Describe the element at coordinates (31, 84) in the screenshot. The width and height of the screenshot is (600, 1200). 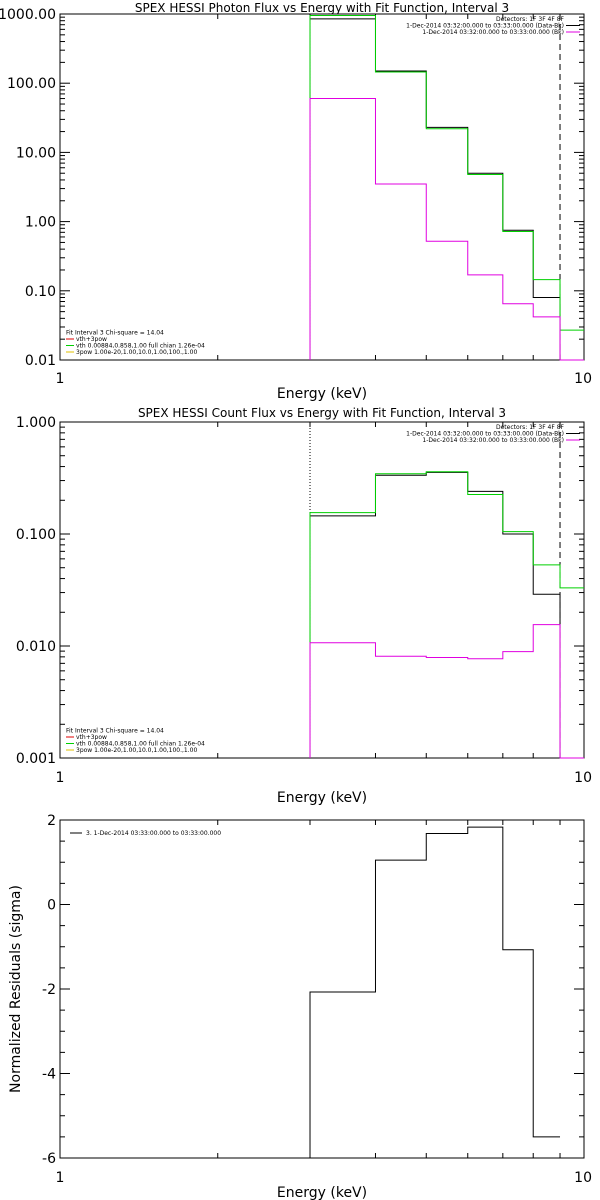
I see `y-tick-label: 100.00` at that location.